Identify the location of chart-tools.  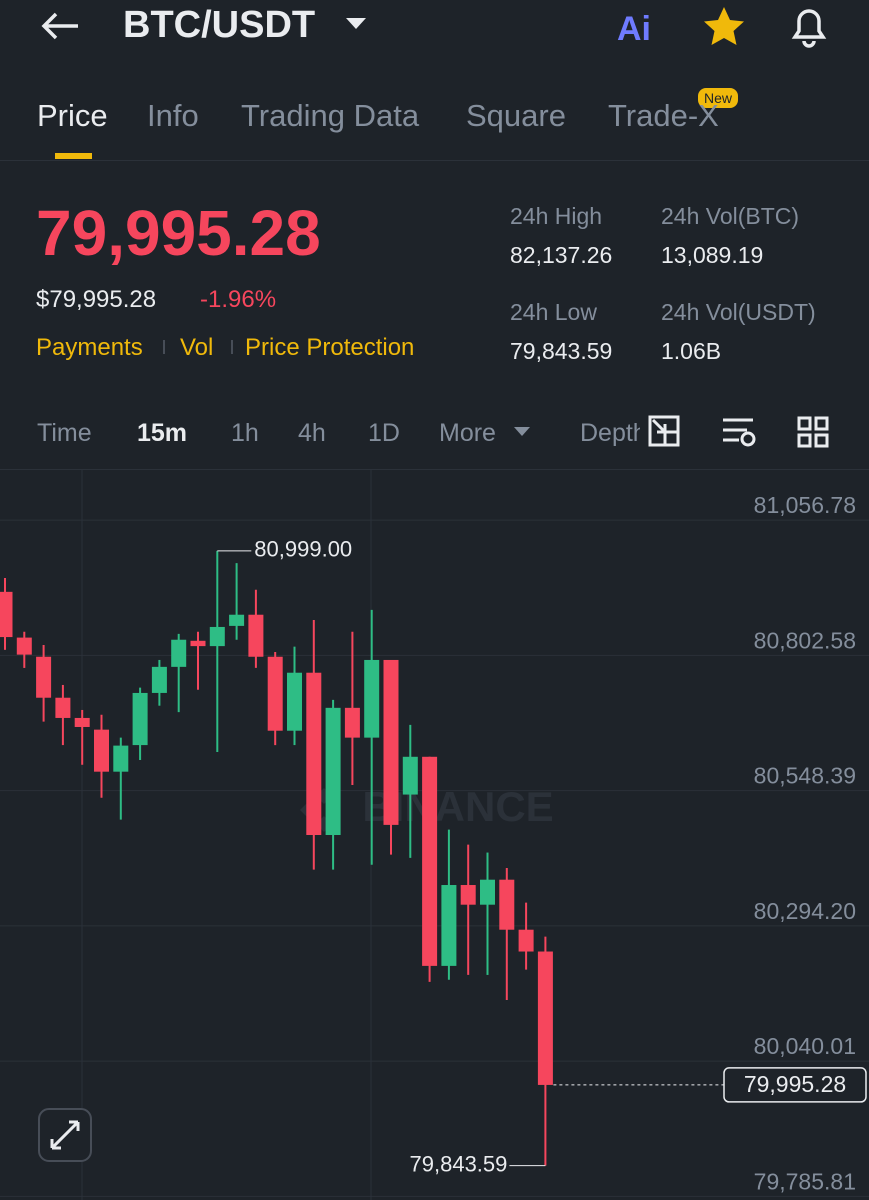
(750, 432).